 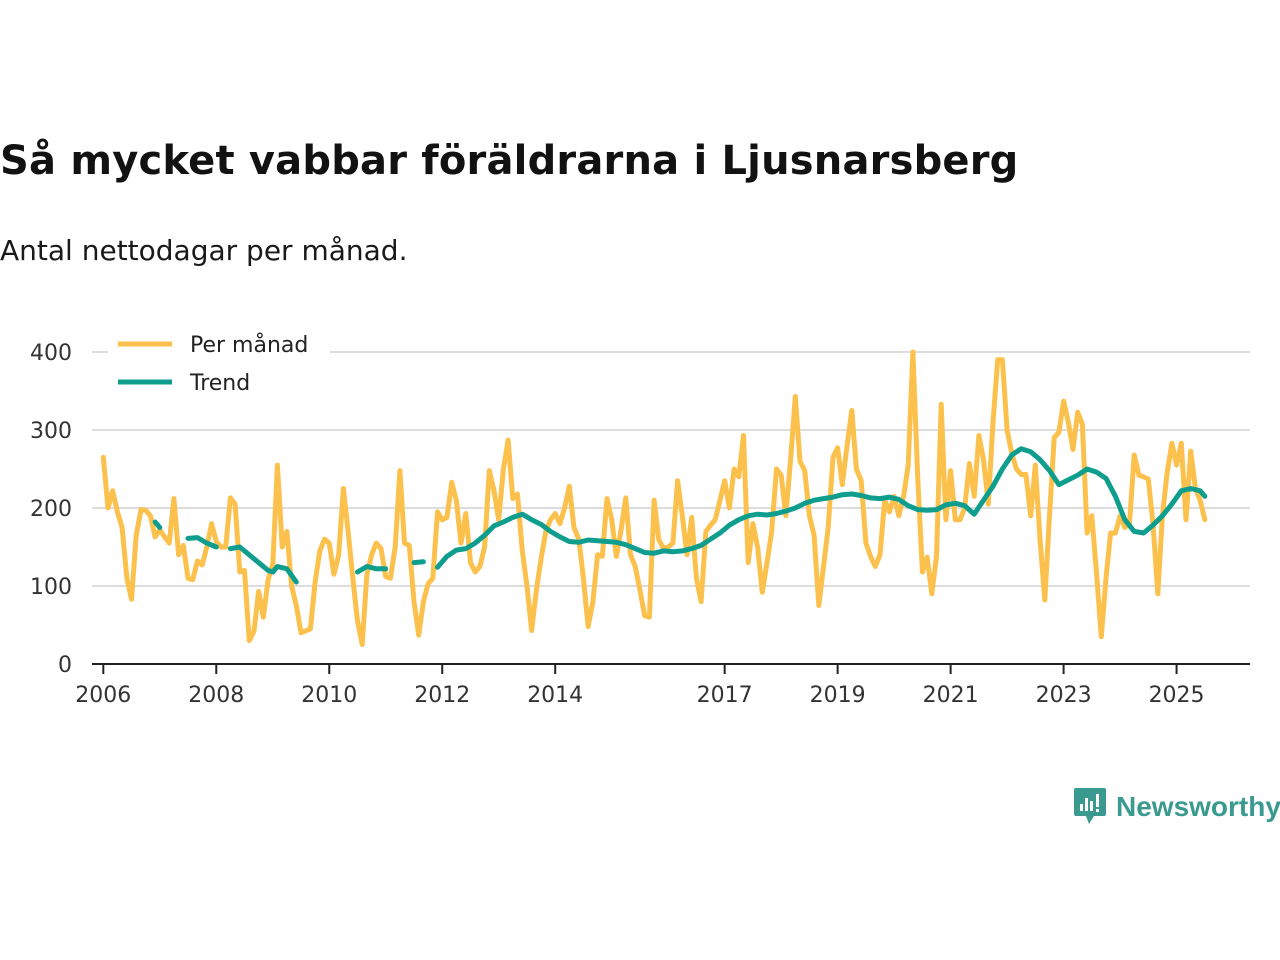 What do you see at coordinates (219, 383) in the screenshot?
I see `legend-label-trend: Trend` at bounding box center [219, 383].